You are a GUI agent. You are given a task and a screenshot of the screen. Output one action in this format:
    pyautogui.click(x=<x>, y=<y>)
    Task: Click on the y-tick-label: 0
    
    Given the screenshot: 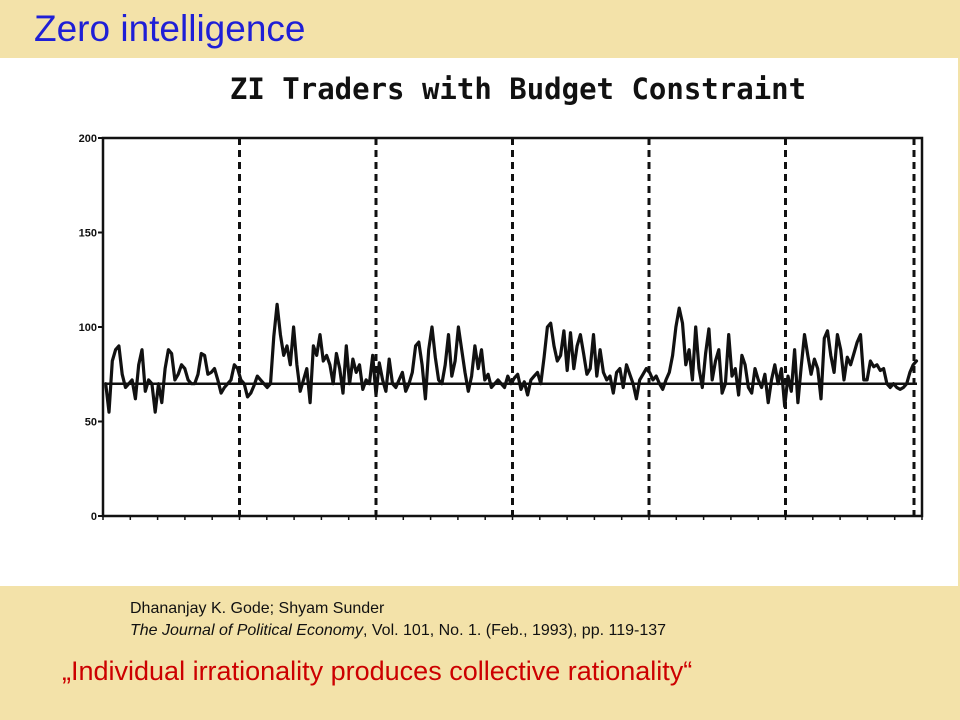 What is the action you would take?
    pyautogui.click(x=94, y=517)
    